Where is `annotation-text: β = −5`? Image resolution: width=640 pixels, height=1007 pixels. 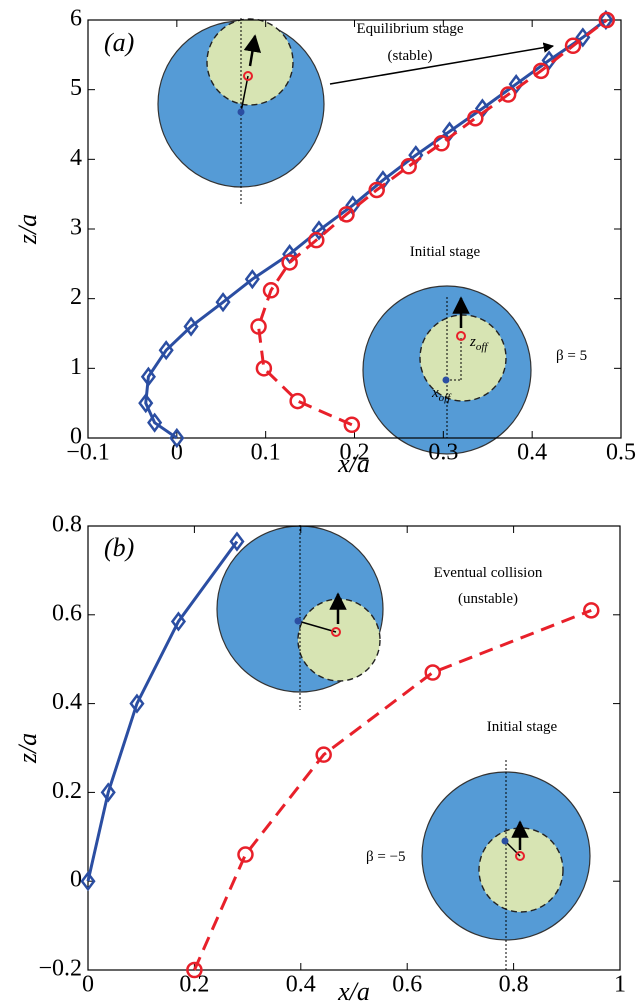 annotation-text: β = −5 is located at coordinates (386, 857).